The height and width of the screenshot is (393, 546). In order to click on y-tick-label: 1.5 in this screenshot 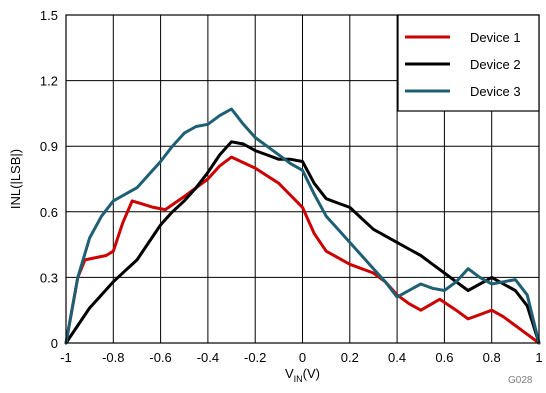, I will do `click(49, 15)`.